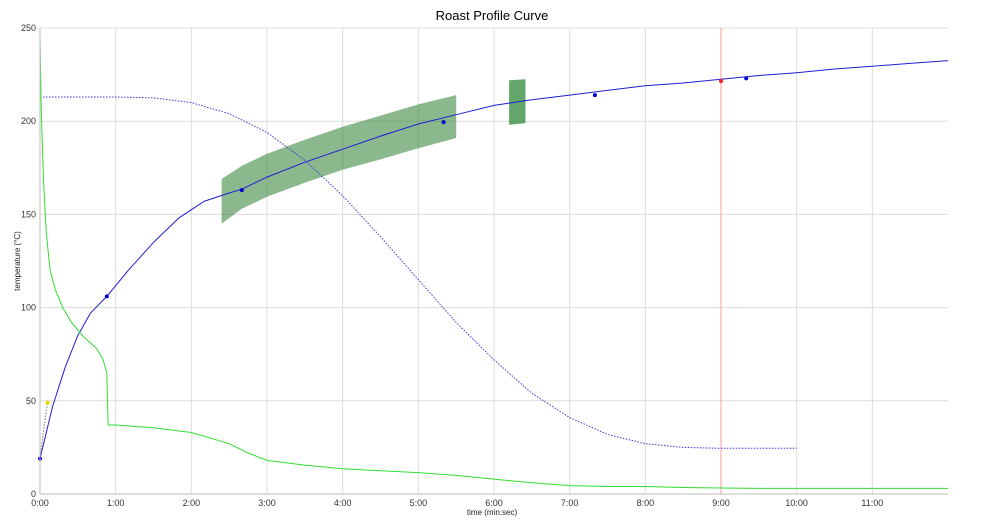  I want to click on y-tick-label: 50, so click(31, 401).